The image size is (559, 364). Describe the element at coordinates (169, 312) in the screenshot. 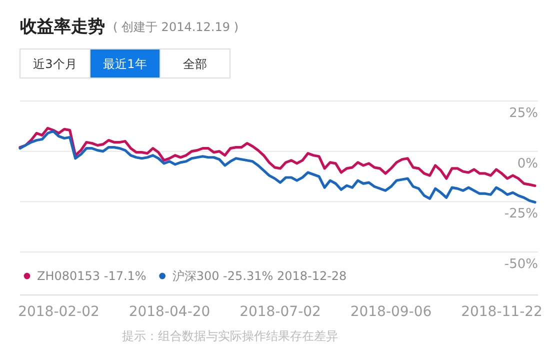

I see `x-tick-label: 2018-04-20` at that location.